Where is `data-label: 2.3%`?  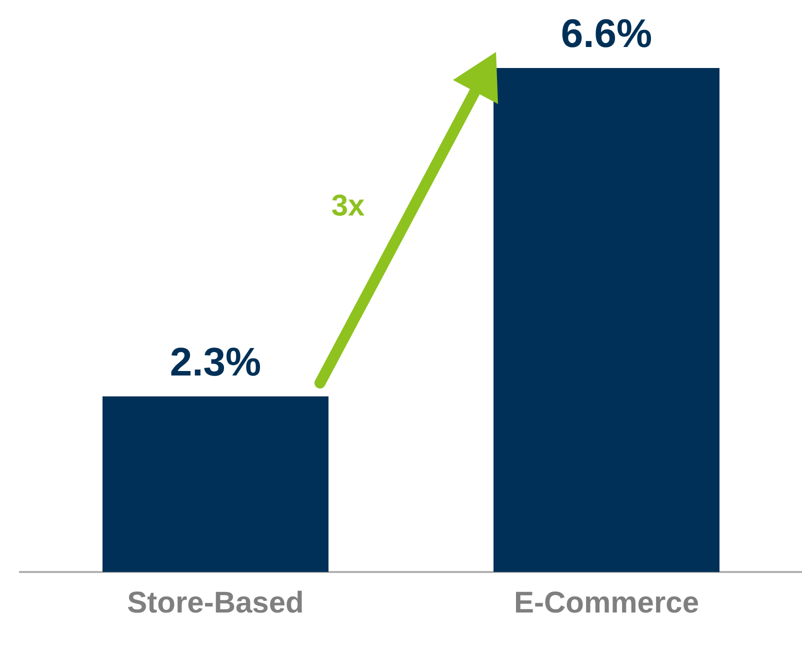 data-label: 2.3% is located at coordinates (216, 362).